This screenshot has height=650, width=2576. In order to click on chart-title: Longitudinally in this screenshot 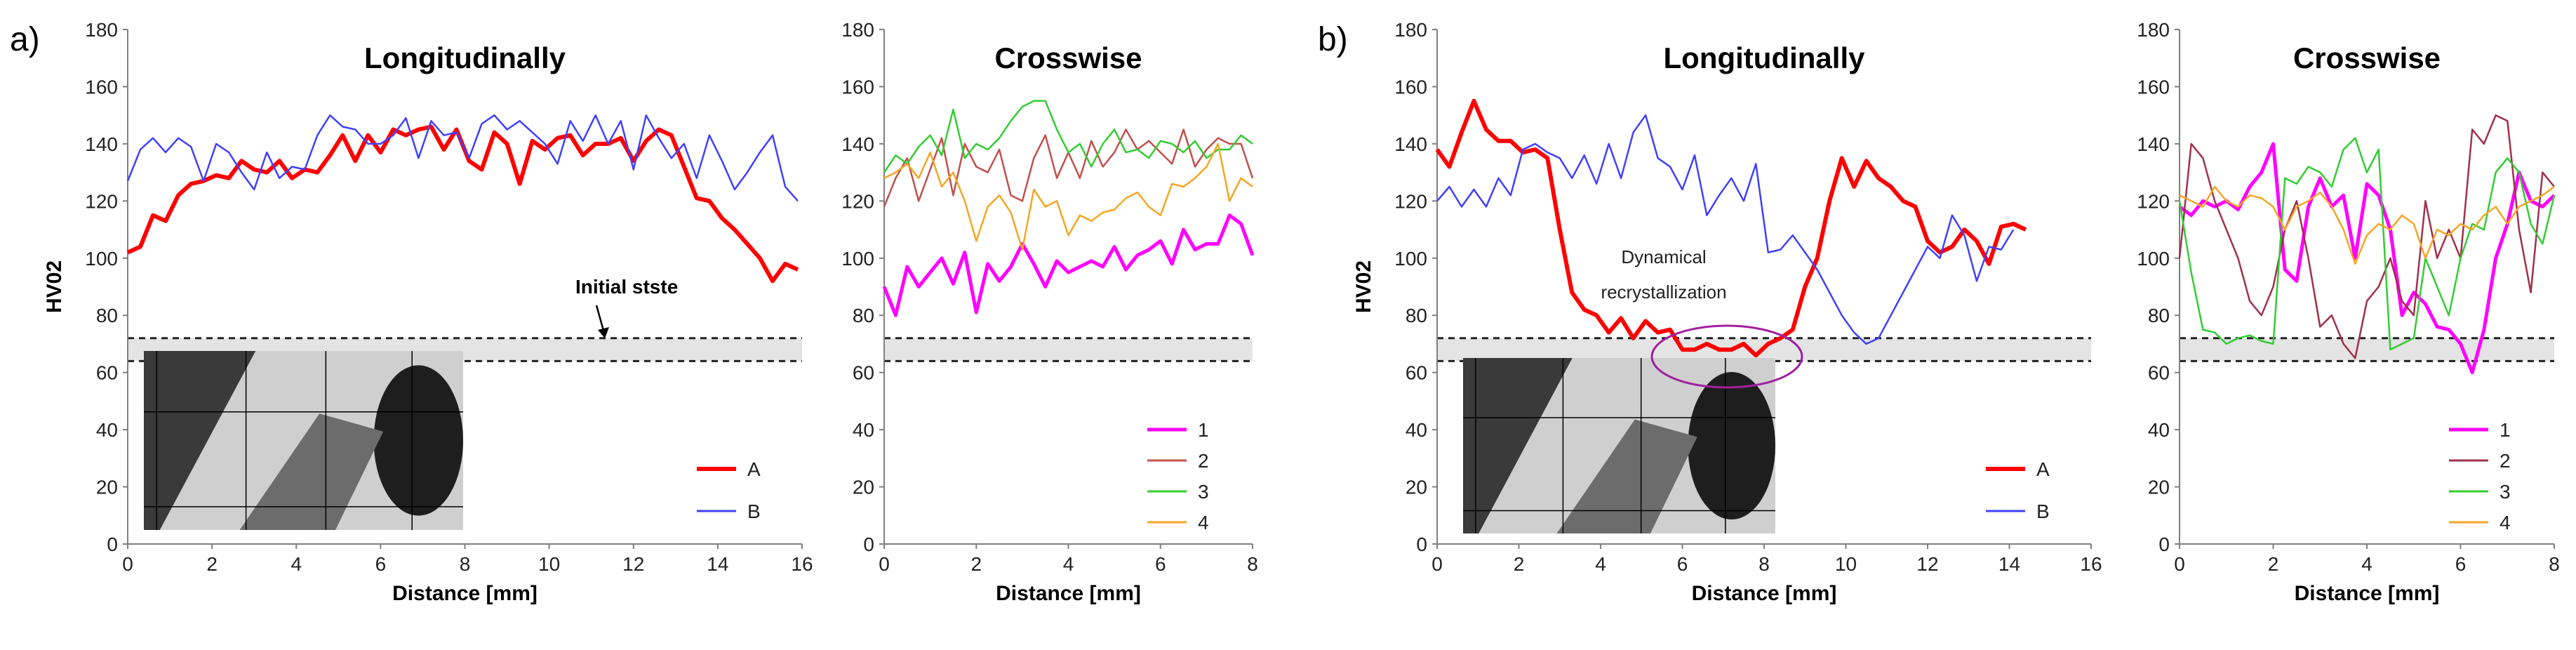, I will do `click(1765, 57)`.